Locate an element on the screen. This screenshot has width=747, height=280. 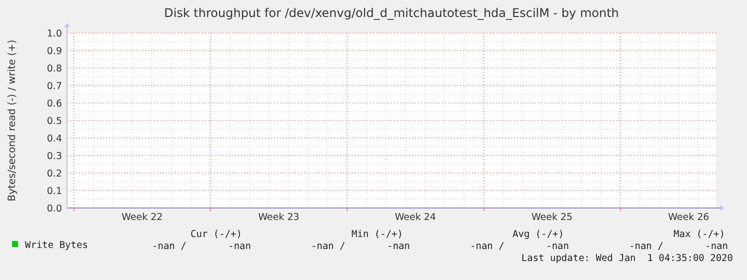
y-tick-label: 0.1 is located at coordinates (54, 191).